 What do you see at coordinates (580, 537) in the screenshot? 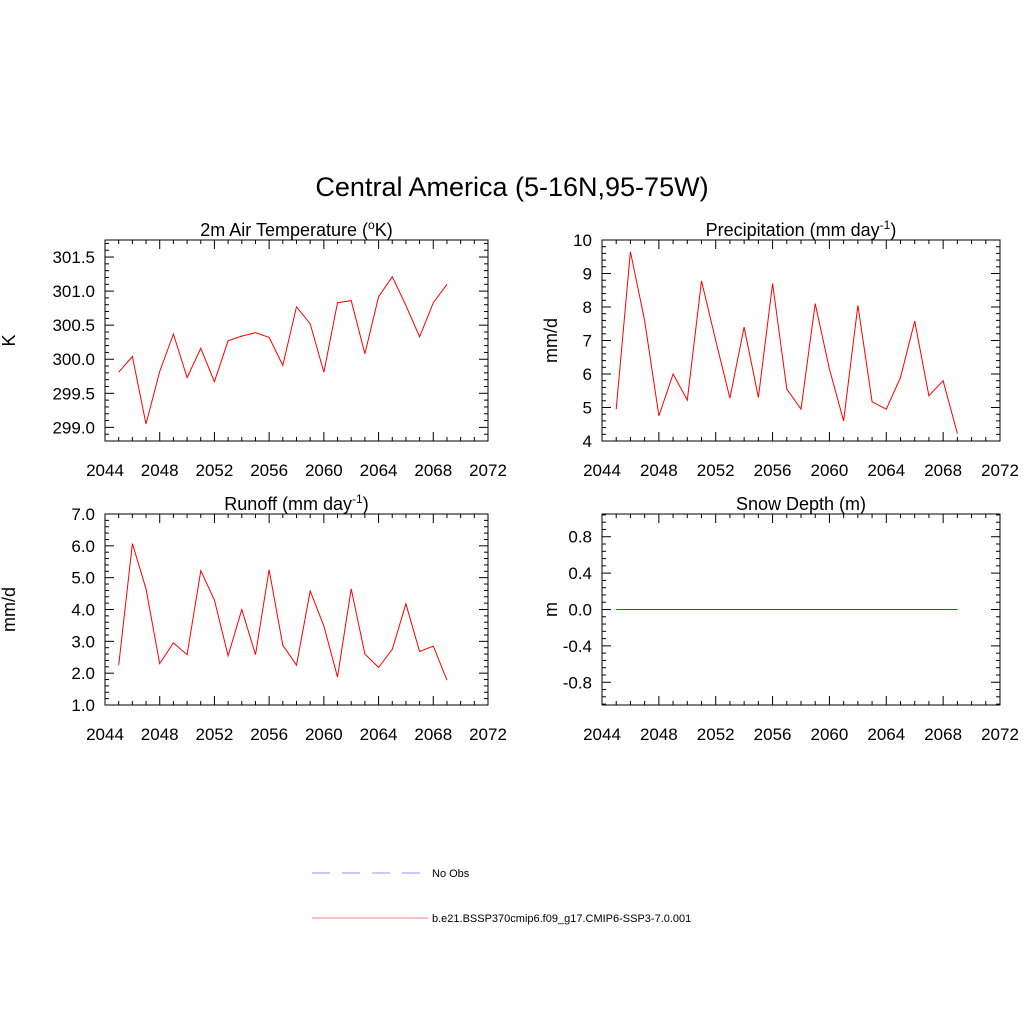
I see `snow-depth-y-tick-label: 0.8` at bounding box center [580, 537].